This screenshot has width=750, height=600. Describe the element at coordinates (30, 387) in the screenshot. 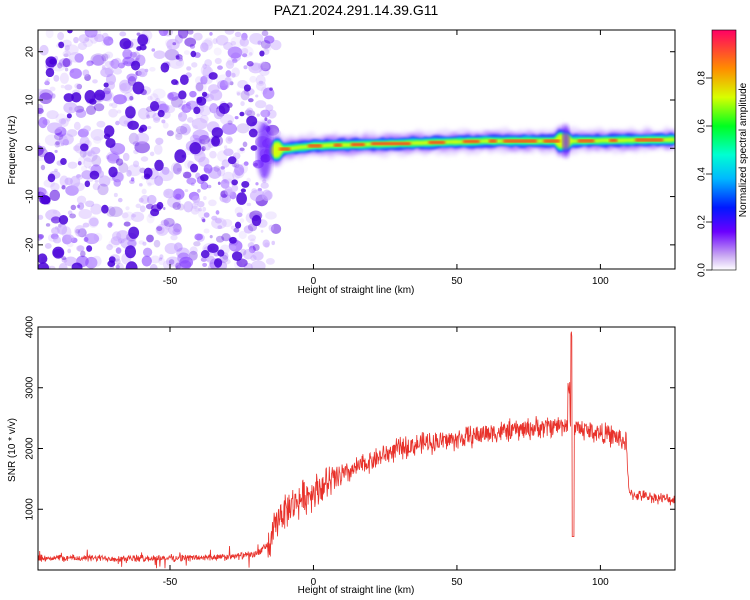

I see `snr-y-tick-label: 3000` at that location.